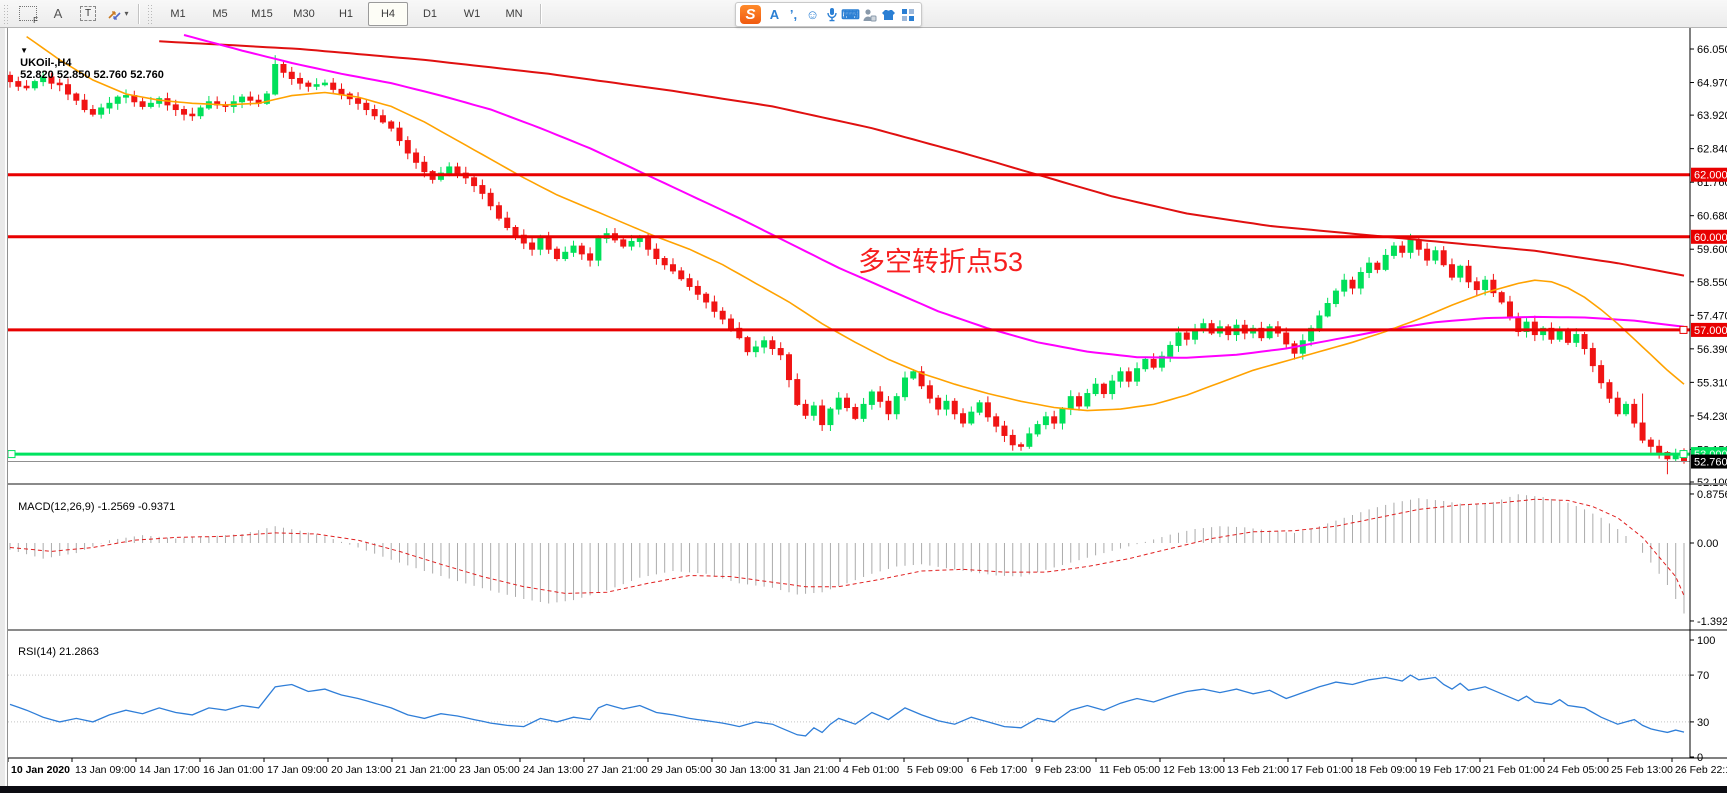 Image resolution: width=1727 pixels, height=793 pixels. I want to click on line-studies-icon, so click(115, 15).